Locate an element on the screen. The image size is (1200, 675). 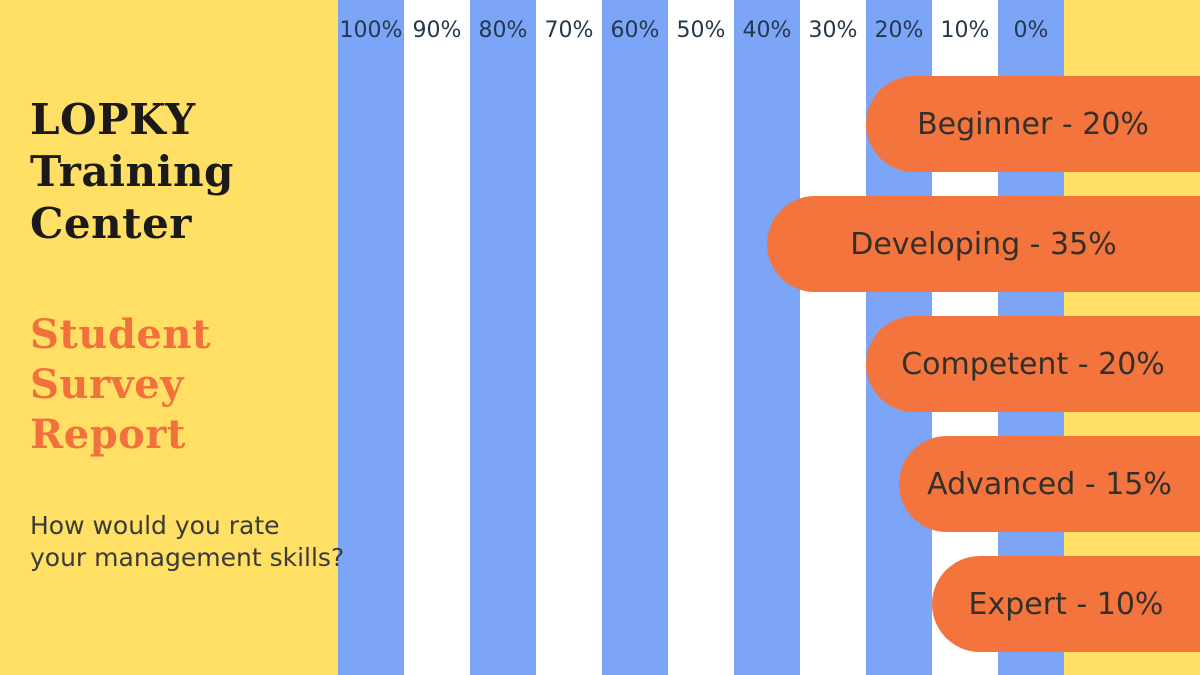
axis-stripe: 70% is located at coordinates (569, 337).